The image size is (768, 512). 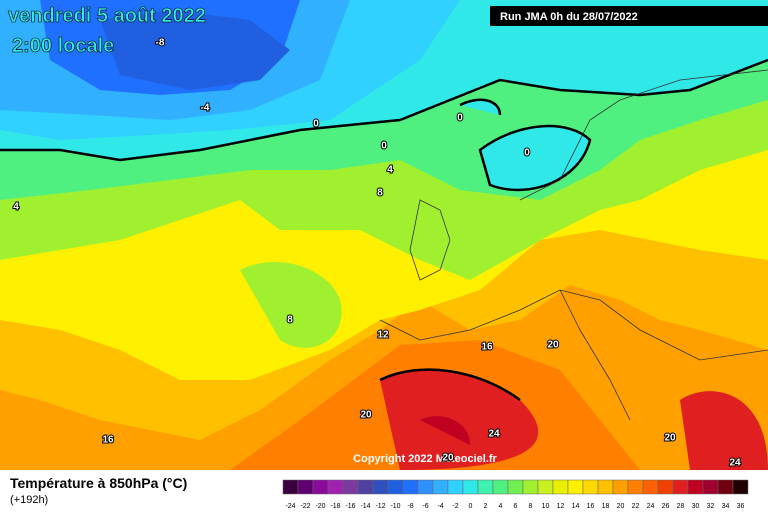 I want to click on legend-label: 30, so click(x=696, y=506).